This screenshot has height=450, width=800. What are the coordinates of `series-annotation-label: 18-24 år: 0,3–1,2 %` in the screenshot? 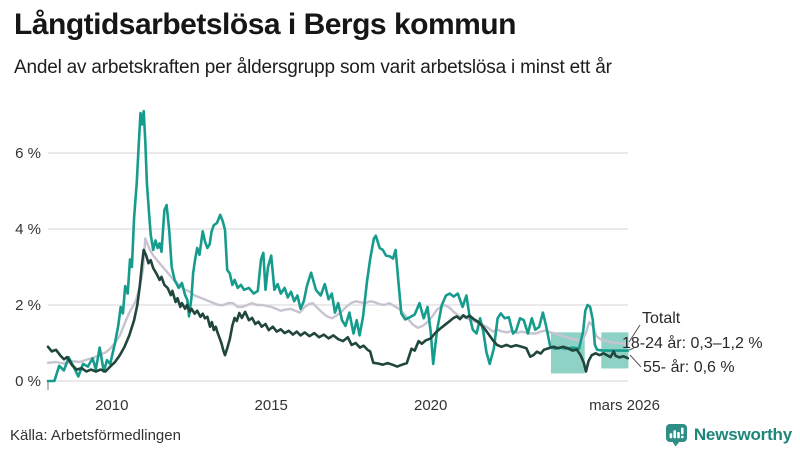 It's located at (692, 343).